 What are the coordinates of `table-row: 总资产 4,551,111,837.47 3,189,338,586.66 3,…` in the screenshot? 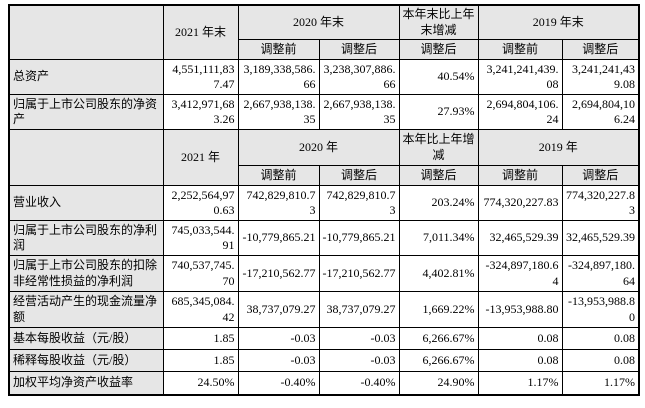 It's located at (324, 77).